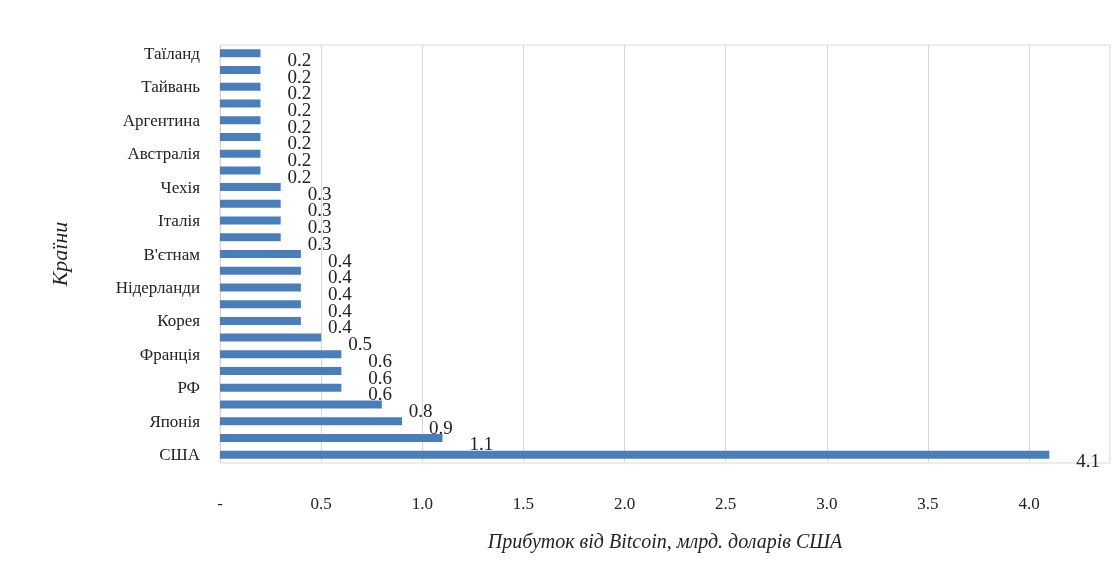 The image size is (1116, 579). I want to click on y-tick-label: Австралія, so click(164, 154).